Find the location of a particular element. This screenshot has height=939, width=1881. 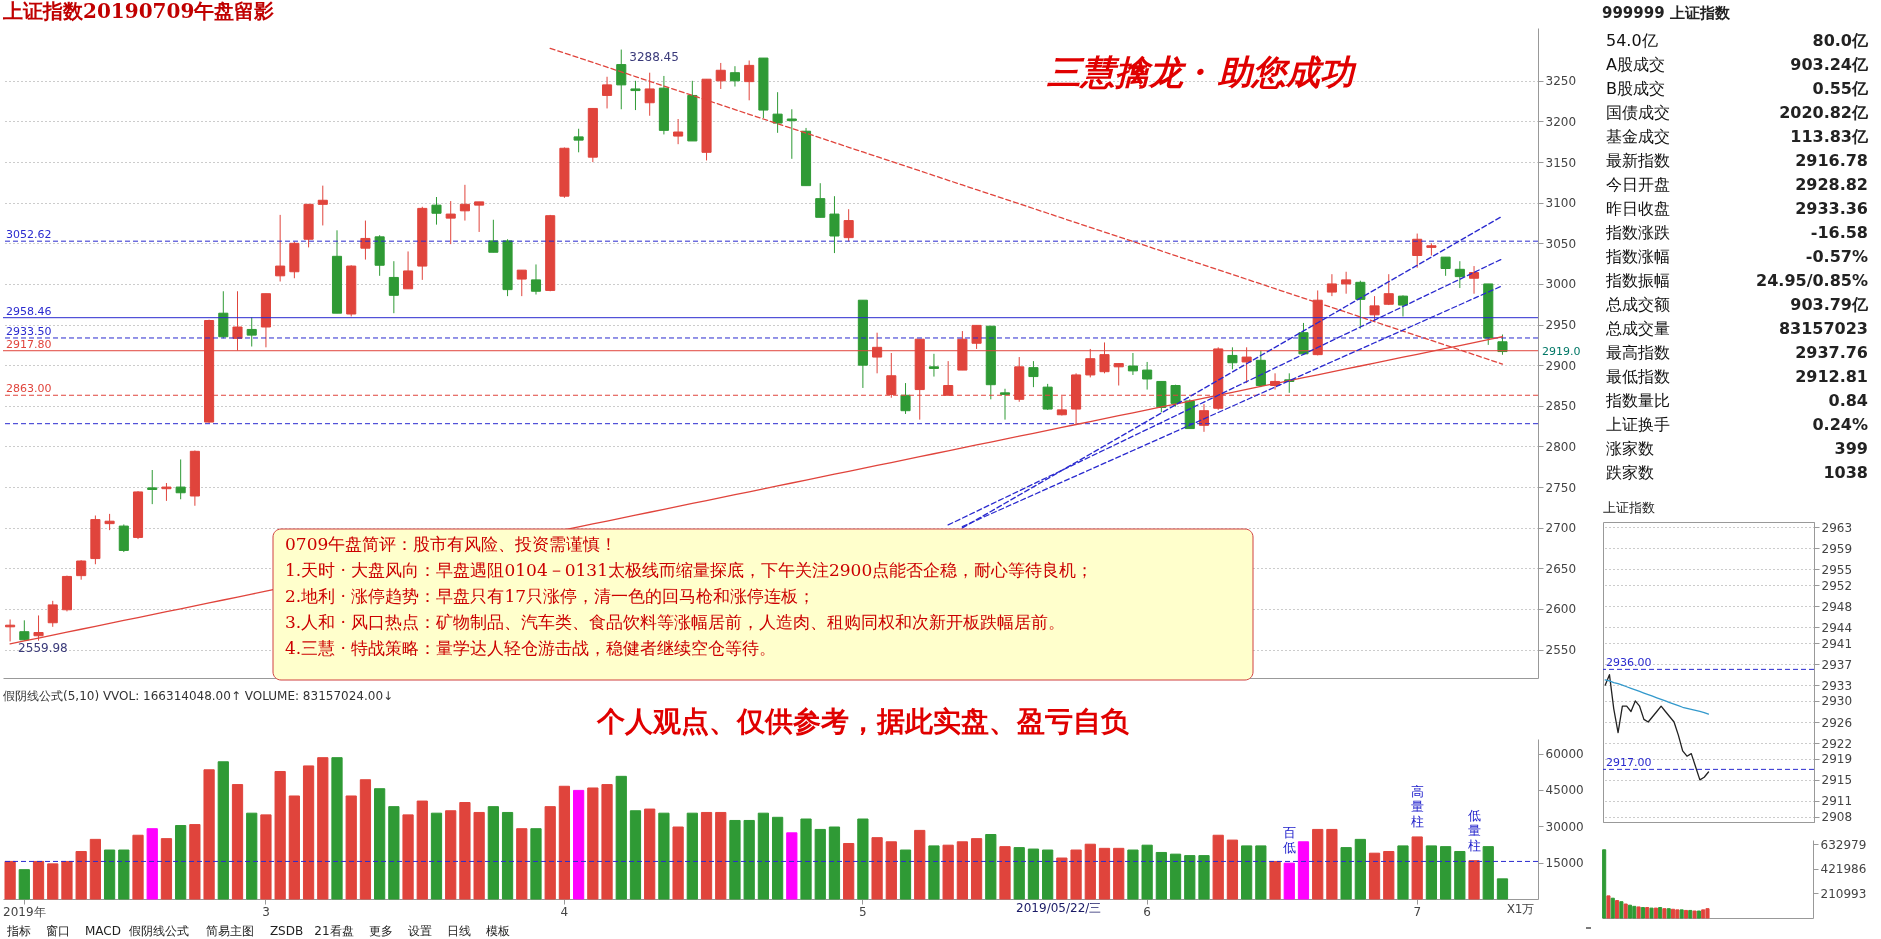

ref-line-label: 2933.50 is located at coordinates (29, 331).